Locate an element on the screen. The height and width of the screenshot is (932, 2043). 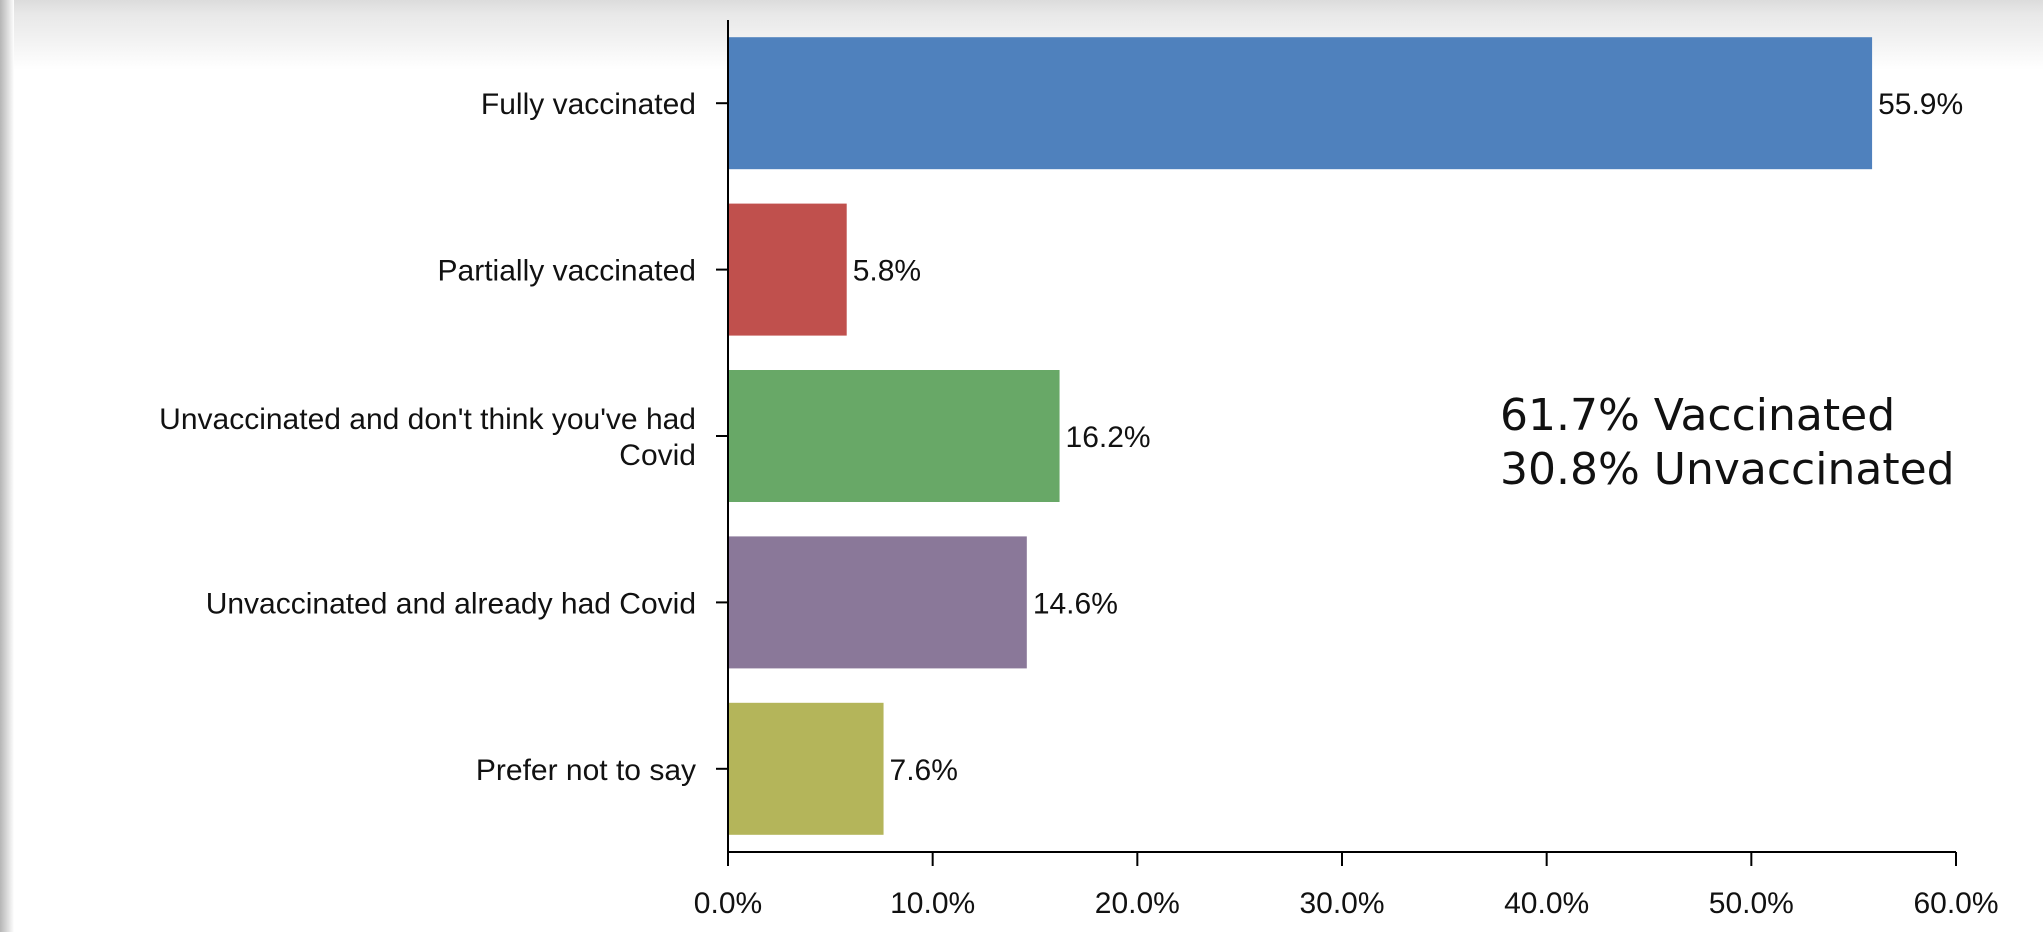
x-tick-label: 40.0% is located at coordinates (1546, 903).